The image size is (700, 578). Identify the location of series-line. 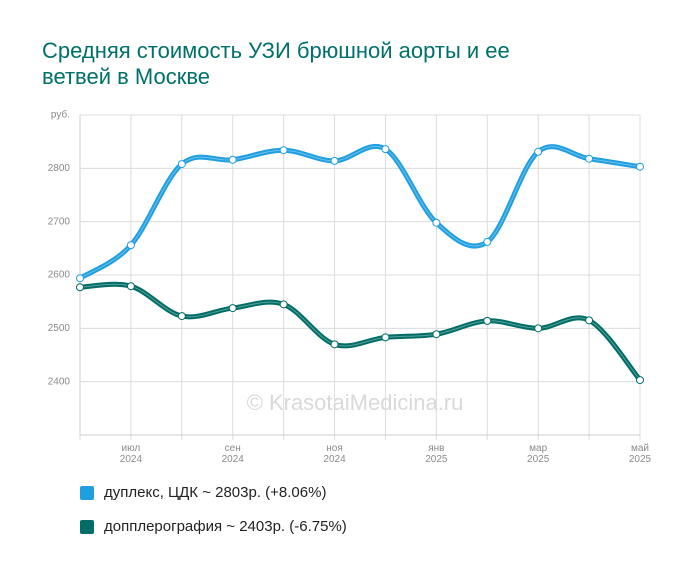
(360, 332).